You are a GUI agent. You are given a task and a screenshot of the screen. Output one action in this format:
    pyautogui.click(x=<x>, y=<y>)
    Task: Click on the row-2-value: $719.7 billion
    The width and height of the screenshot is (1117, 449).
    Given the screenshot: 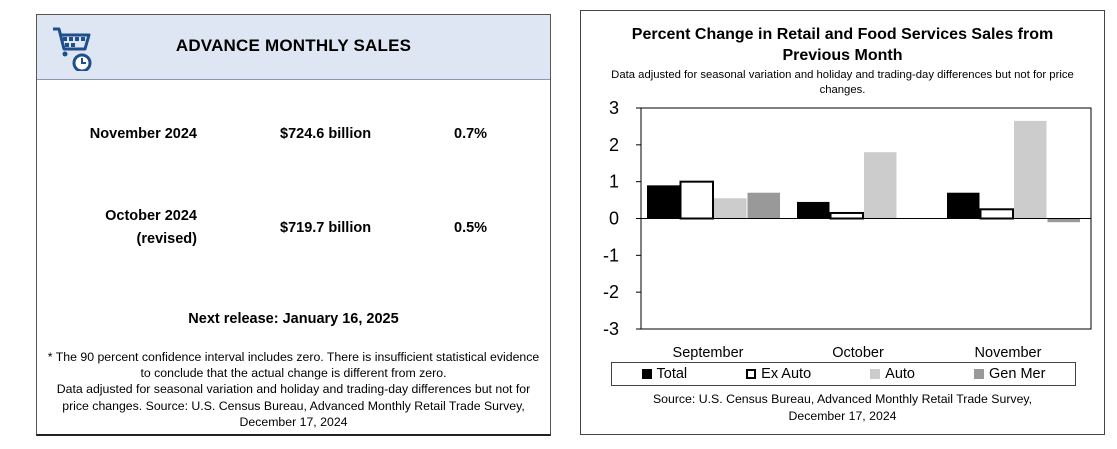 What is the action you would take?
    pyautogui.click(x=326, y=228)
    